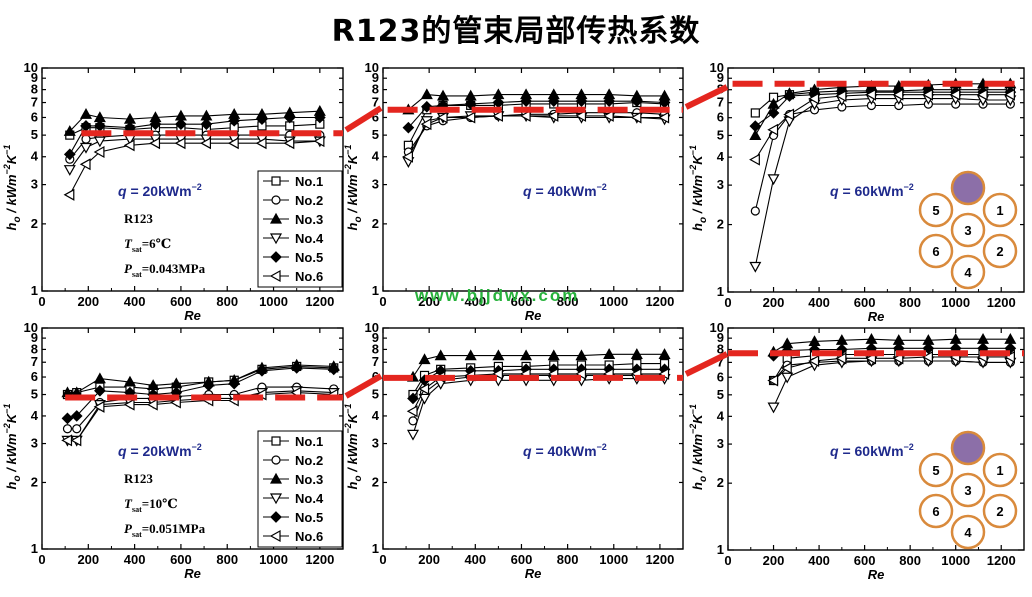 This screenshot has width=1032, height=597. What do you see at coordinates (227, 559) in the screenshot?
I see `x-tick-label: 800` at bounding box center [227, 559].